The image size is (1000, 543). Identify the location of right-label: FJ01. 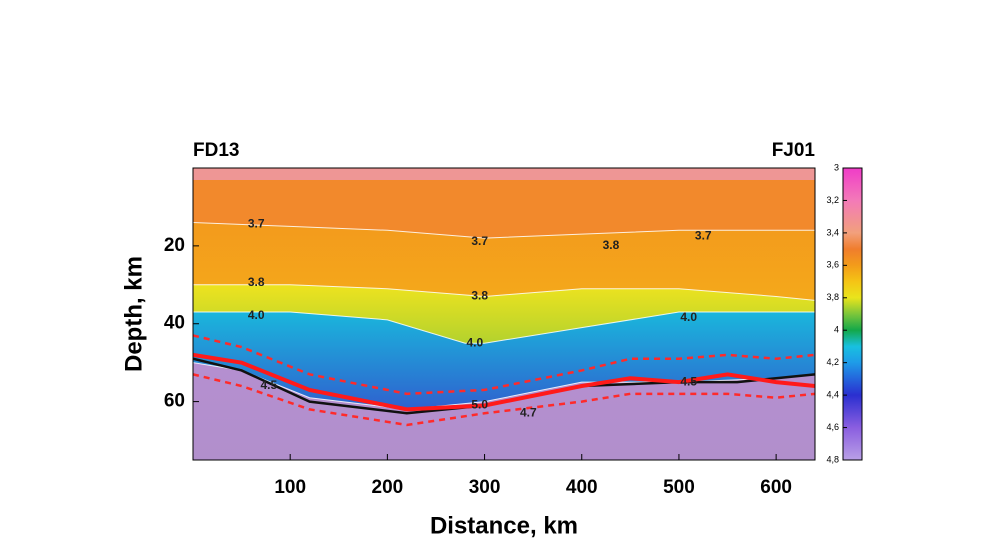
(794, 150).